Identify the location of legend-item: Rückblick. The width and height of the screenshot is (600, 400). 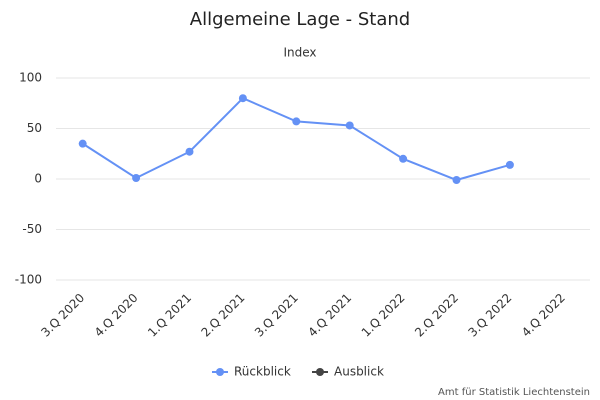
(251, 372).